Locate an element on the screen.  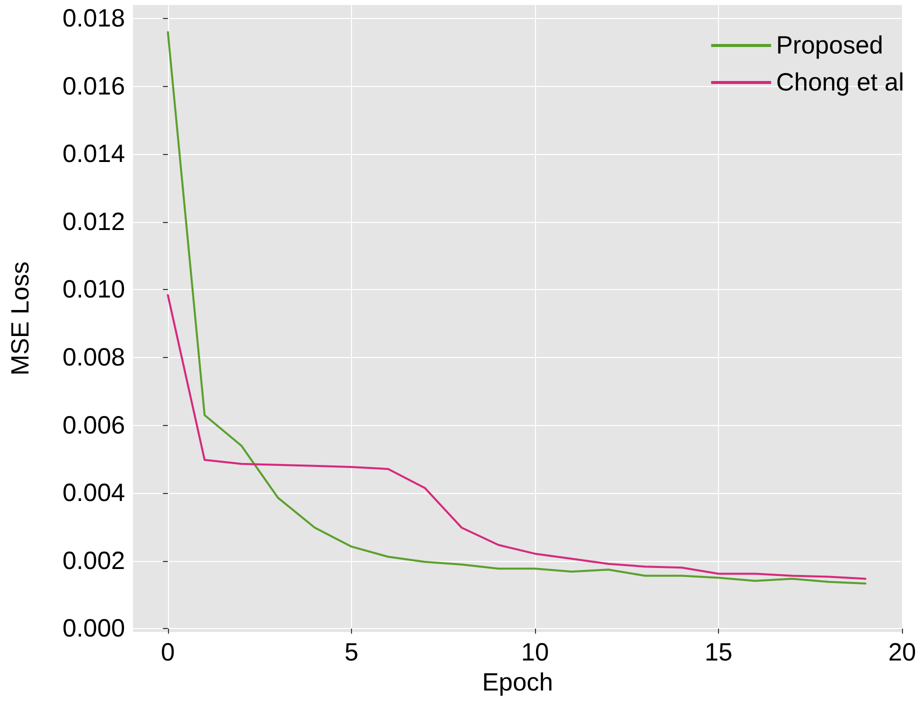
y-tick-label: 0.006 is located at coordinates (93, 425).